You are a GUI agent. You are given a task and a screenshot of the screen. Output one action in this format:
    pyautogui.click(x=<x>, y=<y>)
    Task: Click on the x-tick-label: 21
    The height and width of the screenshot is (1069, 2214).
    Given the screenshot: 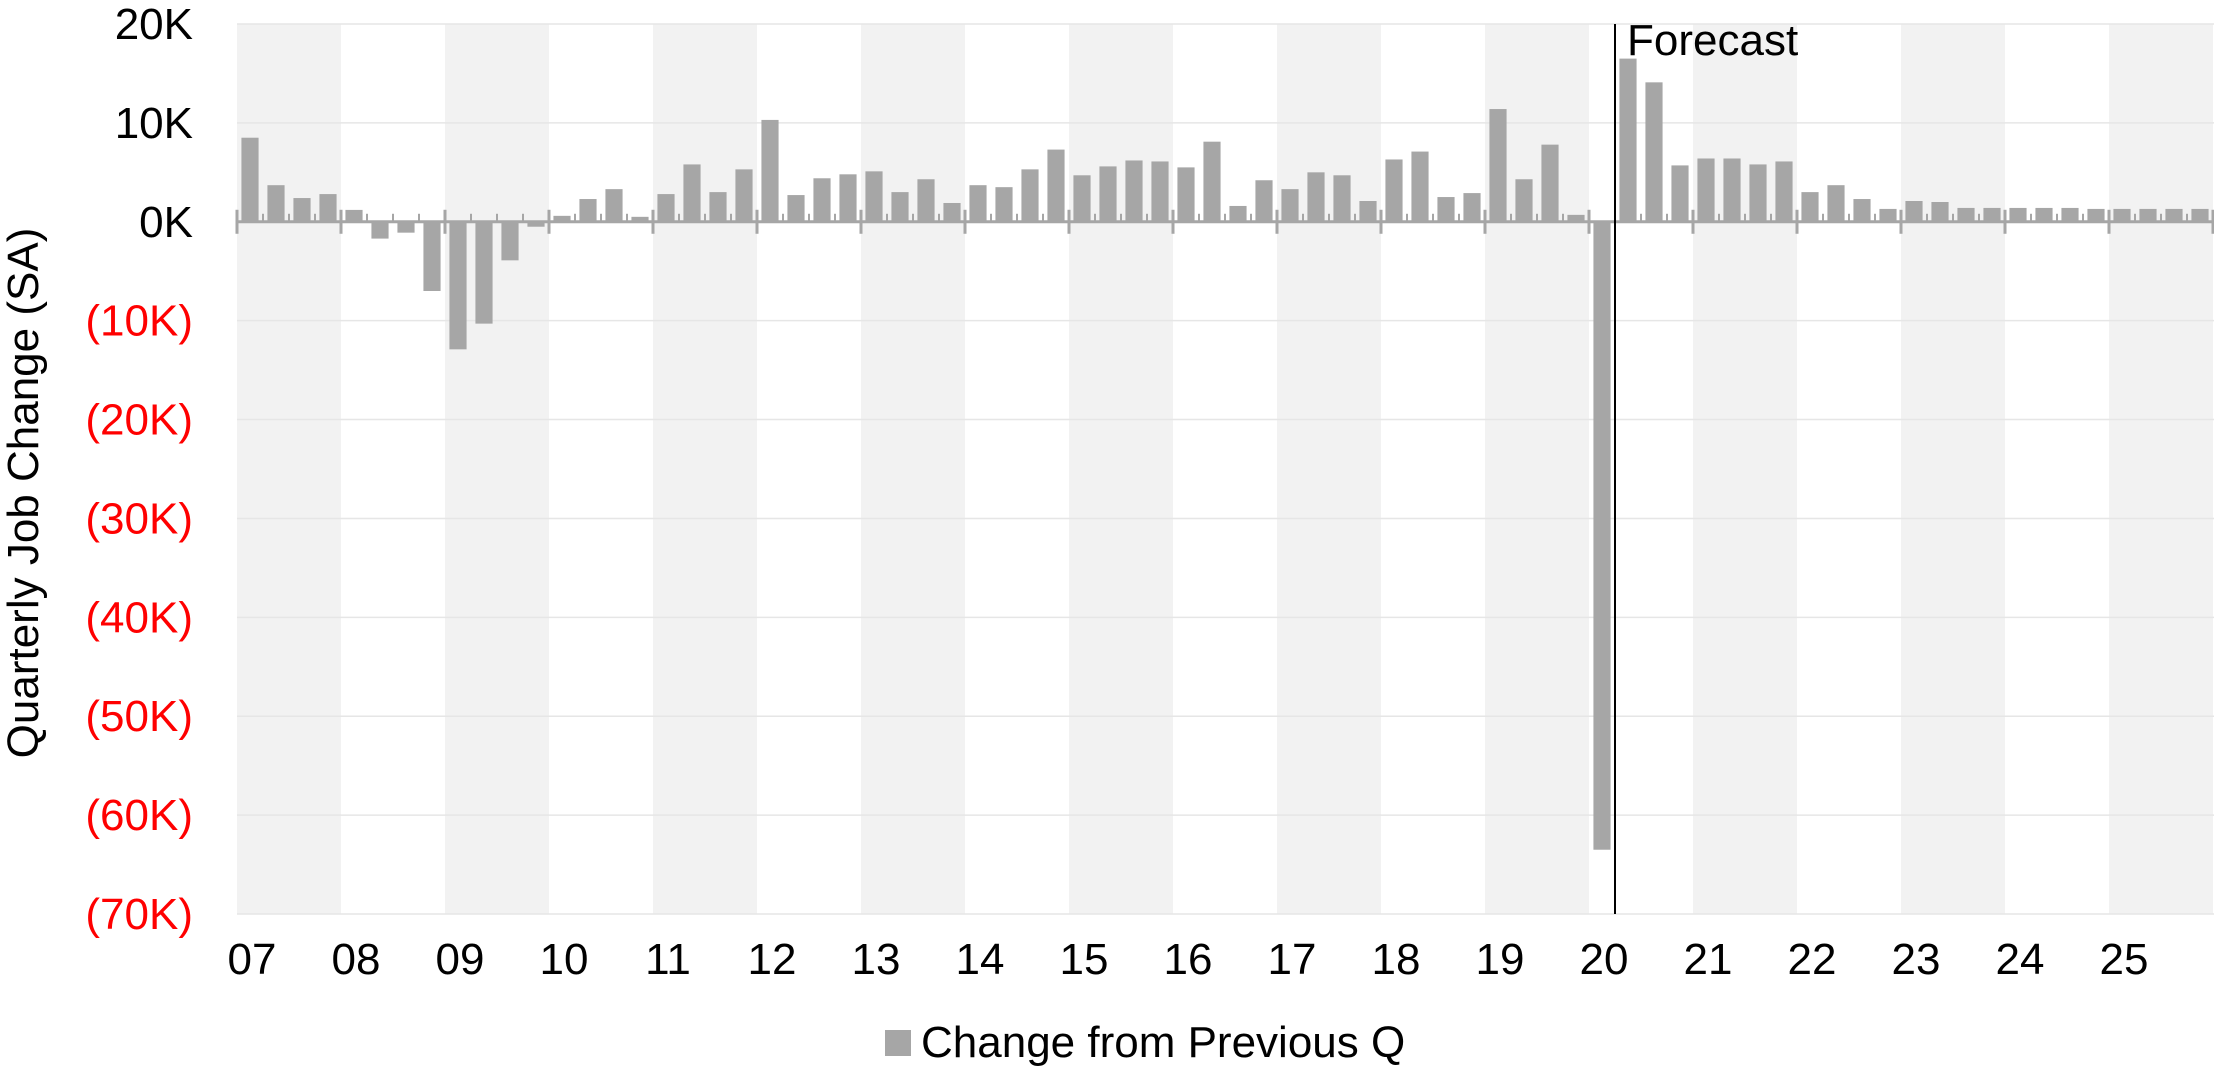 What is the action you would take?
    pyautogui.click(x=1708, y=959)
    